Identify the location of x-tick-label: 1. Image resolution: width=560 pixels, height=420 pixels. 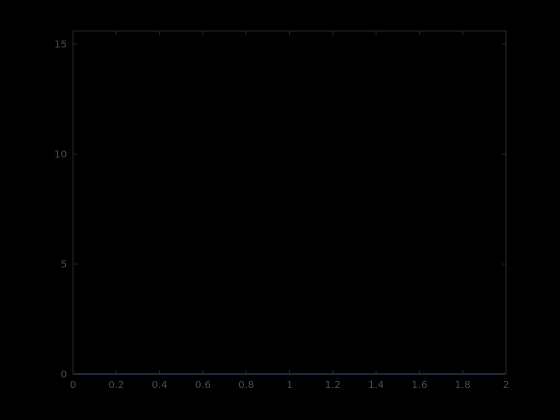
(289, 385).